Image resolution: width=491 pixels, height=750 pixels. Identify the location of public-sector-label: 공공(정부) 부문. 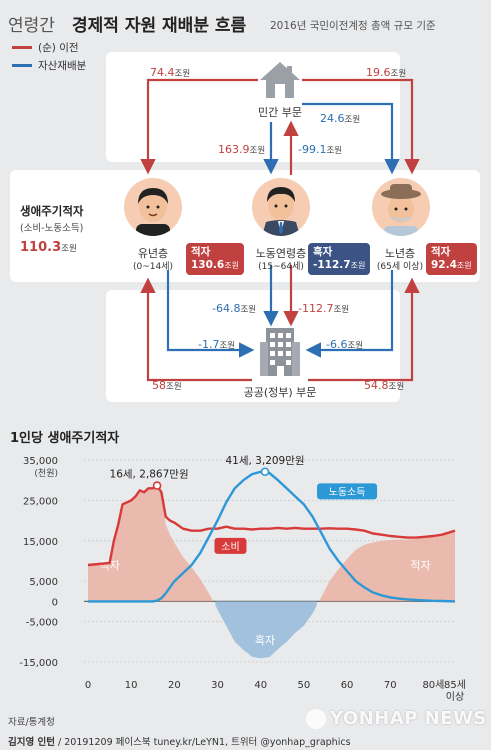
(280, 392).